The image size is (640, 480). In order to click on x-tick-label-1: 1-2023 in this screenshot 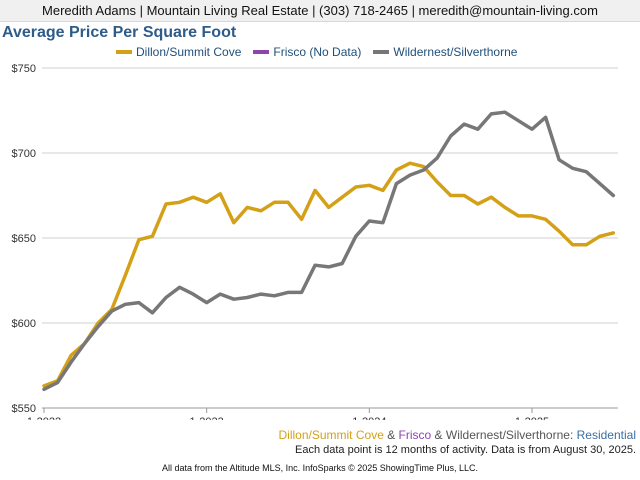, I will do `click(207, 418)`.